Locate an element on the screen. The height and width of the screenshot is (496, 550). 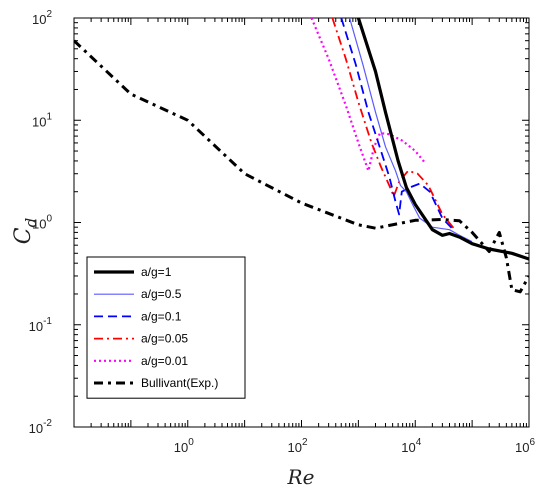
legend-label: Bullivant(Exp.) is located at coordinates (179, 383).